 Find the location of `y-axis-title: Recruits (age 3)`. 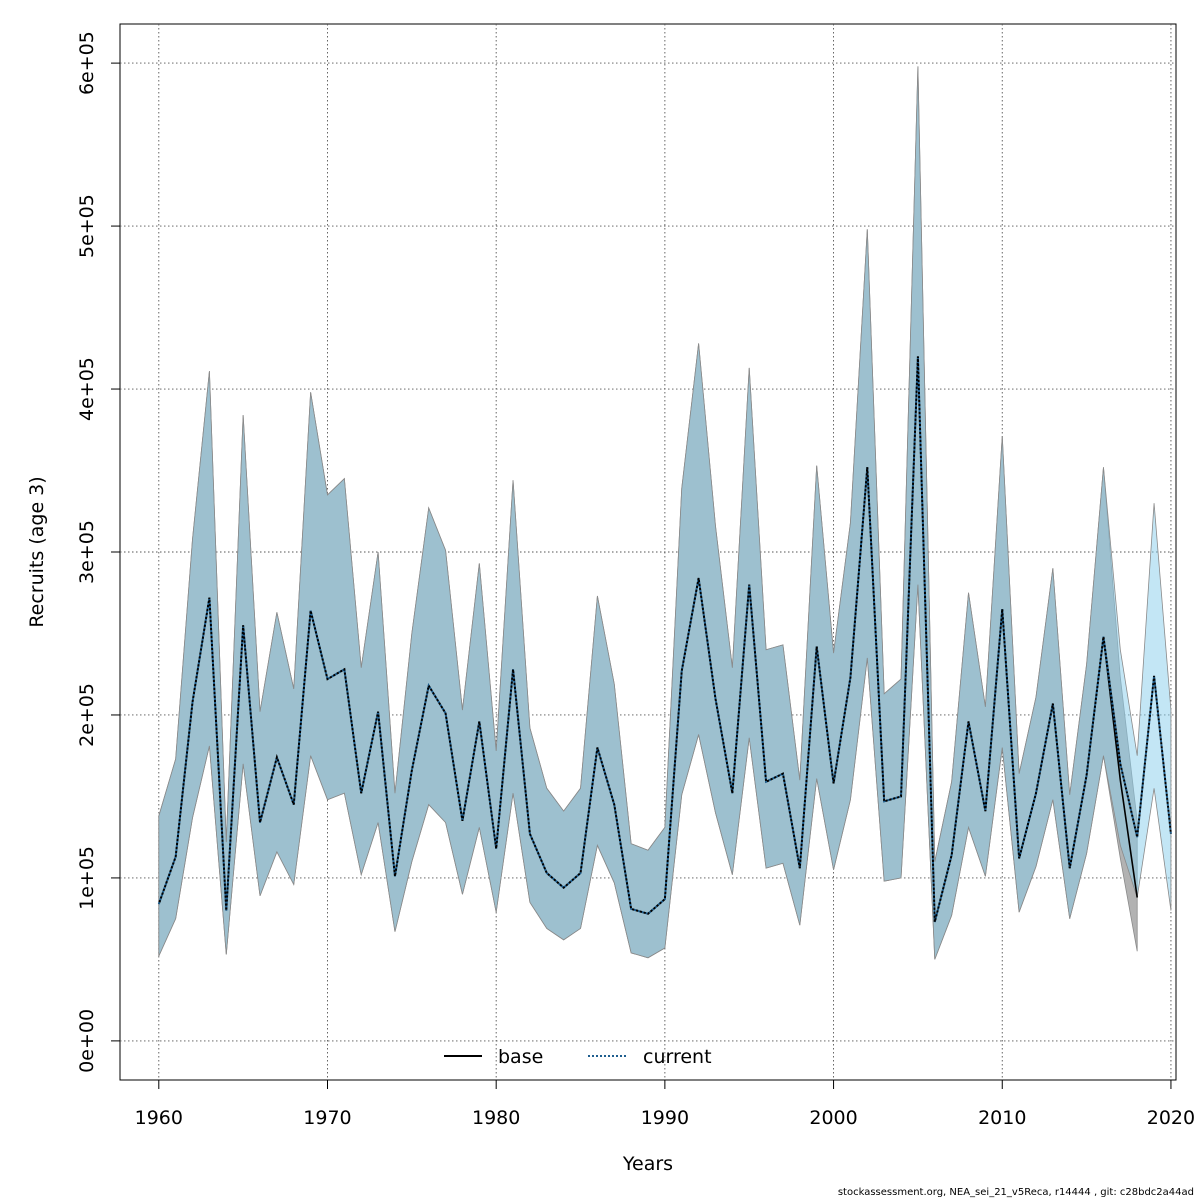

y-axis-title: Recruits (age 3) is located at coordinates (37, 551).